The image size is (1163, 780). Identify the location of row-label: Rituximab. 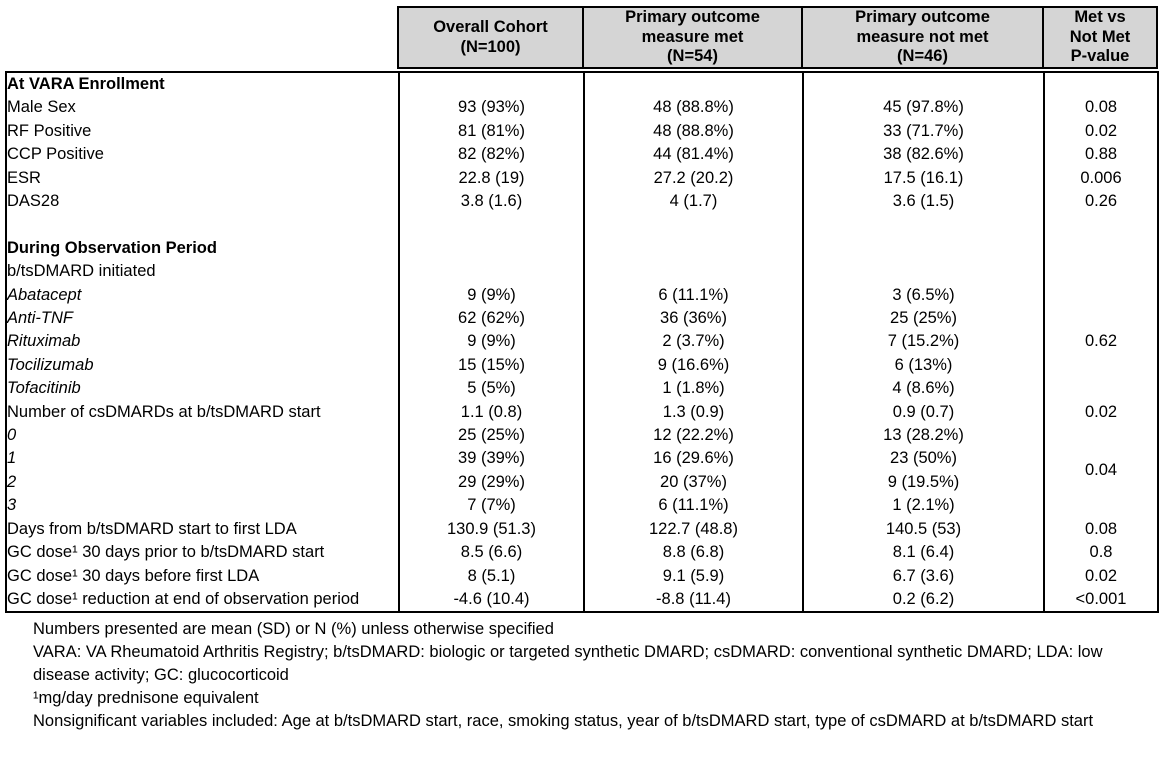
(44, 341).